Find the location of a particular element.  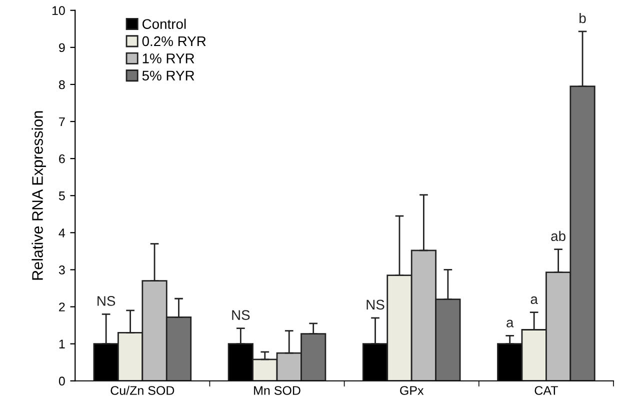

legend-label: 0.2% RYR is located at coordinates (174, 41).